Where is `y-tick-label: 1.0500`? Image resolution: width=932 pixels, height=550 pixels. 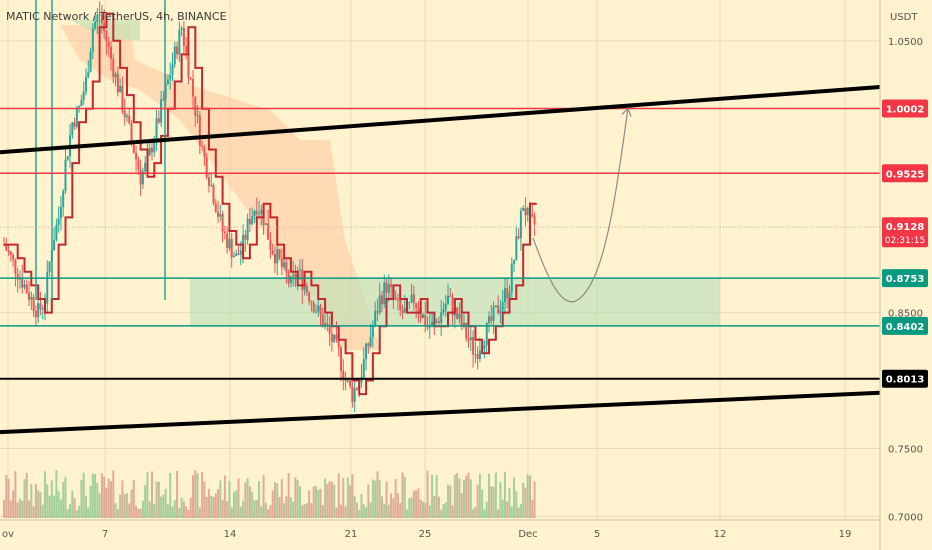
y-tick-label: 1.0500 is located at coordinates (905, 42).